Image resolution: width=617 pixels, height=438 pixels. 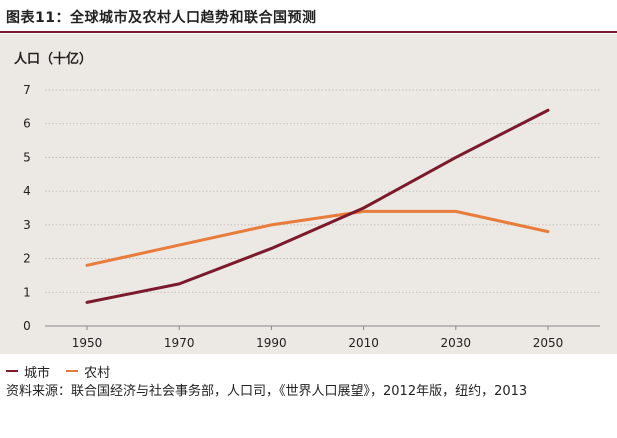 I want to click on legend-swatch-rural, so click(x=72, y=371).